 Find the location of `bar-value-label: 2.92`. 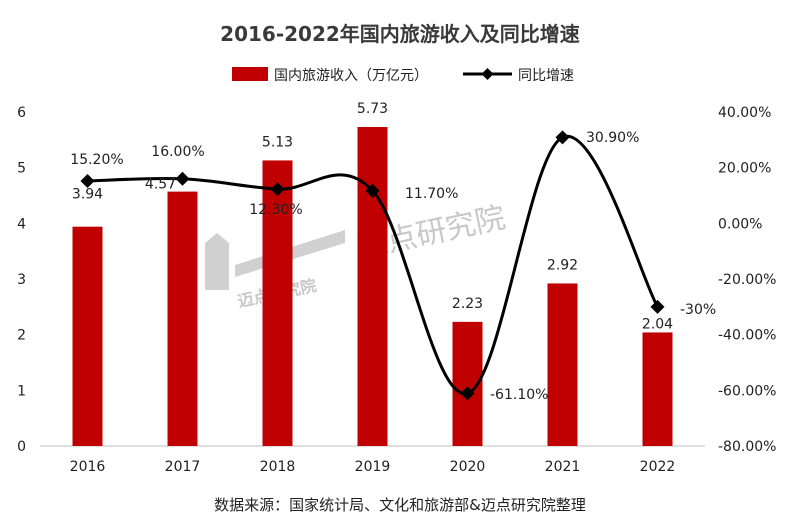

bar-value-label: 2.92 is located at coordinates (562, 265).